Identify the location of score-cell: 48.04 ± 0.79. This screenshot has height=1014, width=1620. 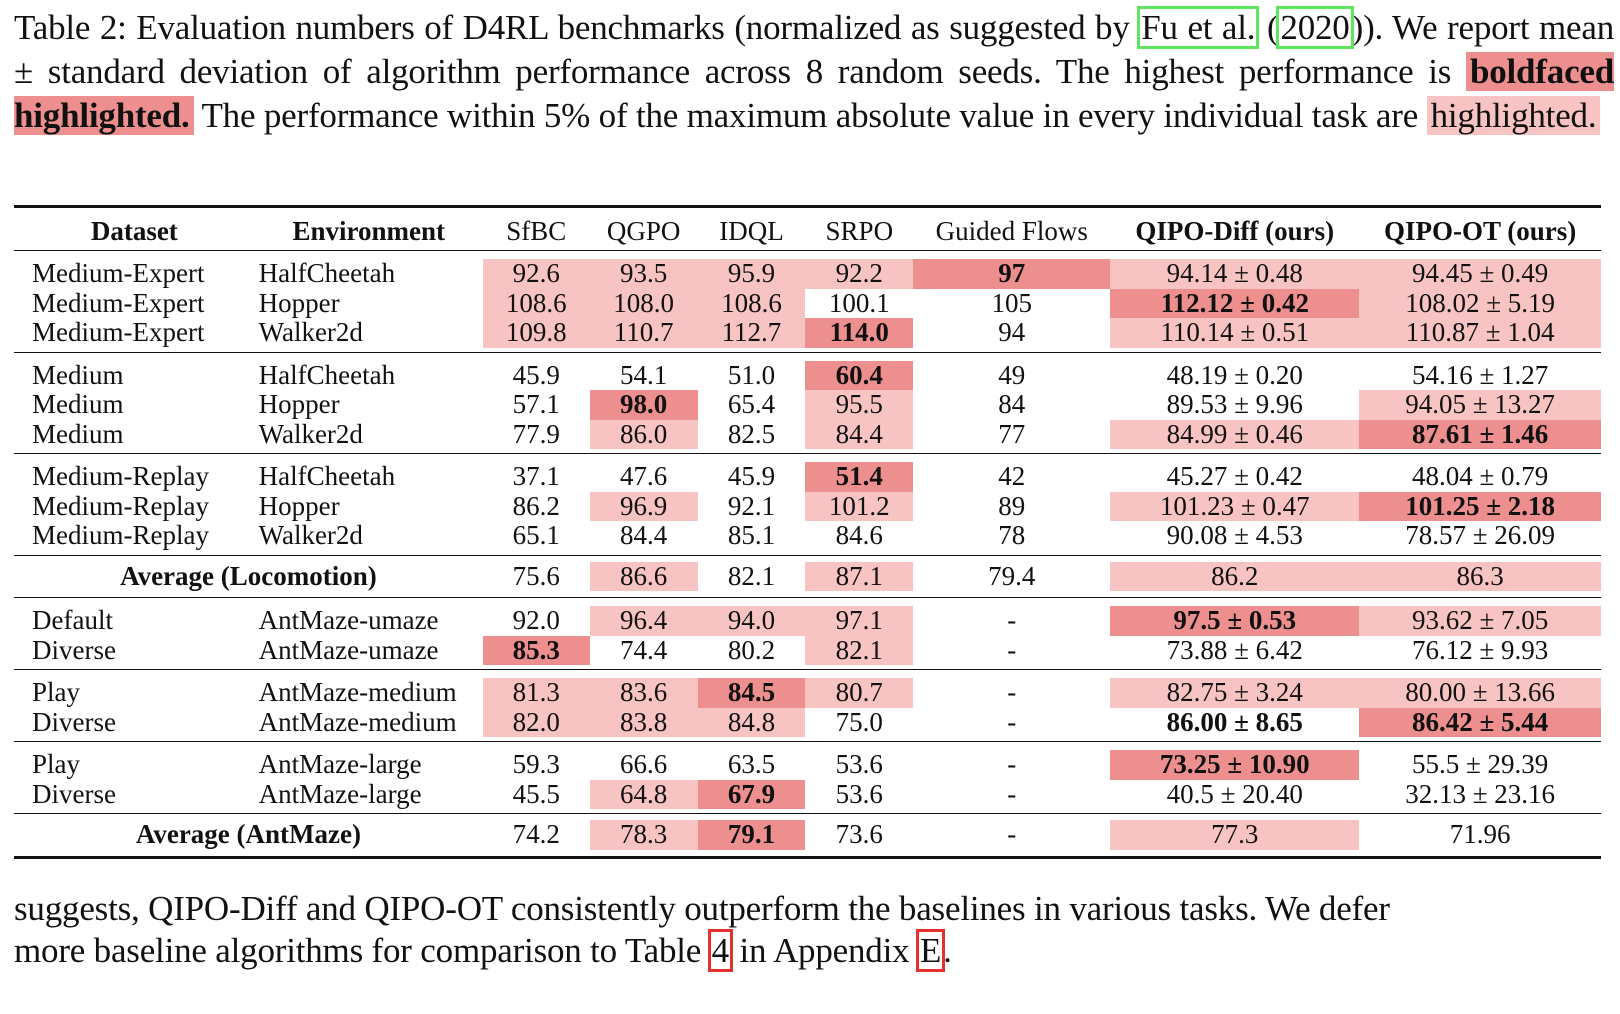
(1480, 473).